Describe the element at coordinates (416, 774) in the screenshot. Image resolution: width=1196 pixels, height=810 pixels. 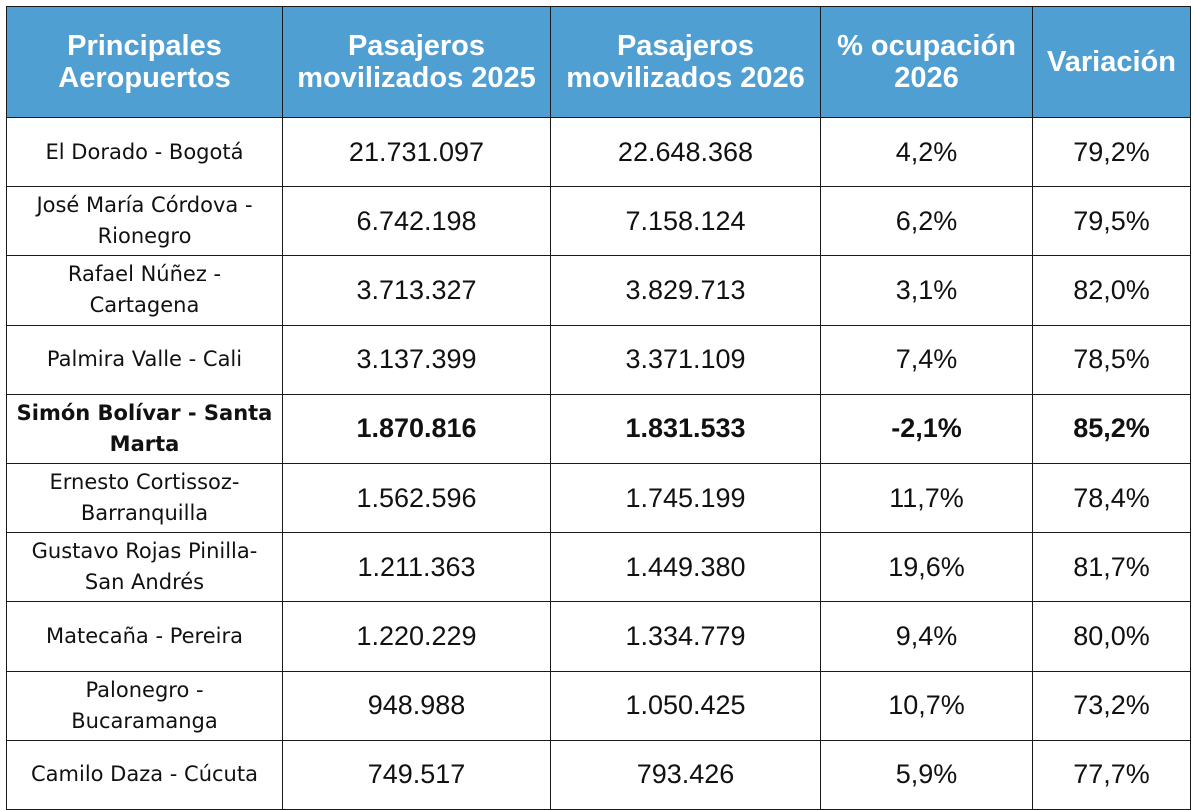
I see `cell-pax-2025: 749.517` at that location.